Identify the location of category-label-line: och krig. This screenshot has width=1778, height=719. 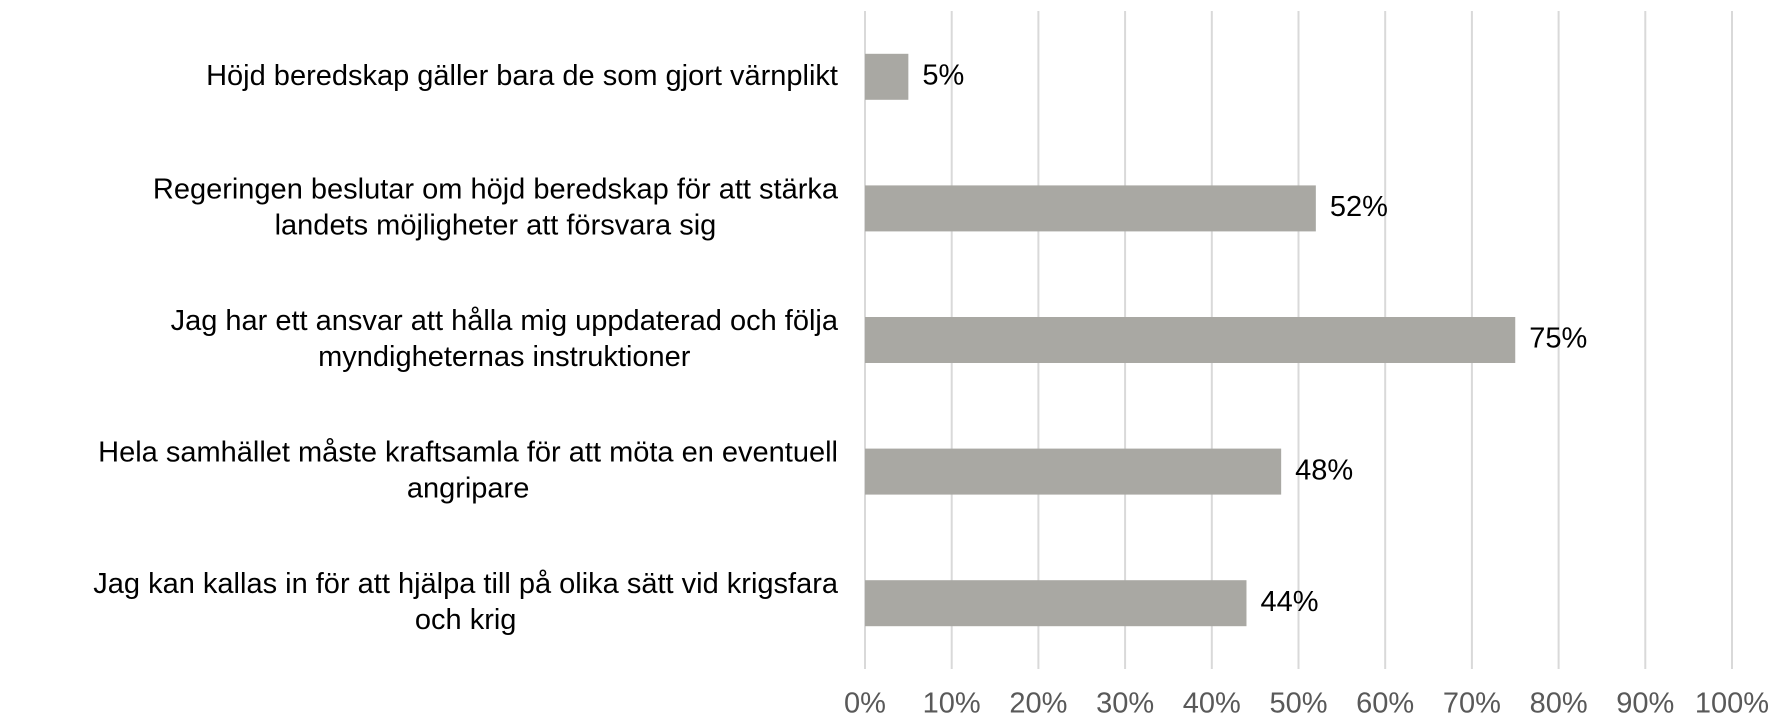
(466, 620).